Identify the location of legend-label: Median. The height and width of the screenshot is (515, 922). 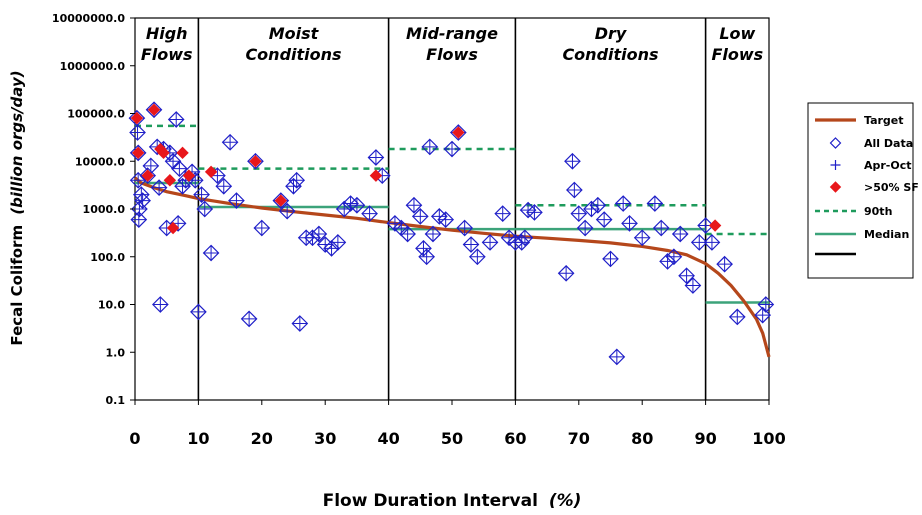
(886, 234).